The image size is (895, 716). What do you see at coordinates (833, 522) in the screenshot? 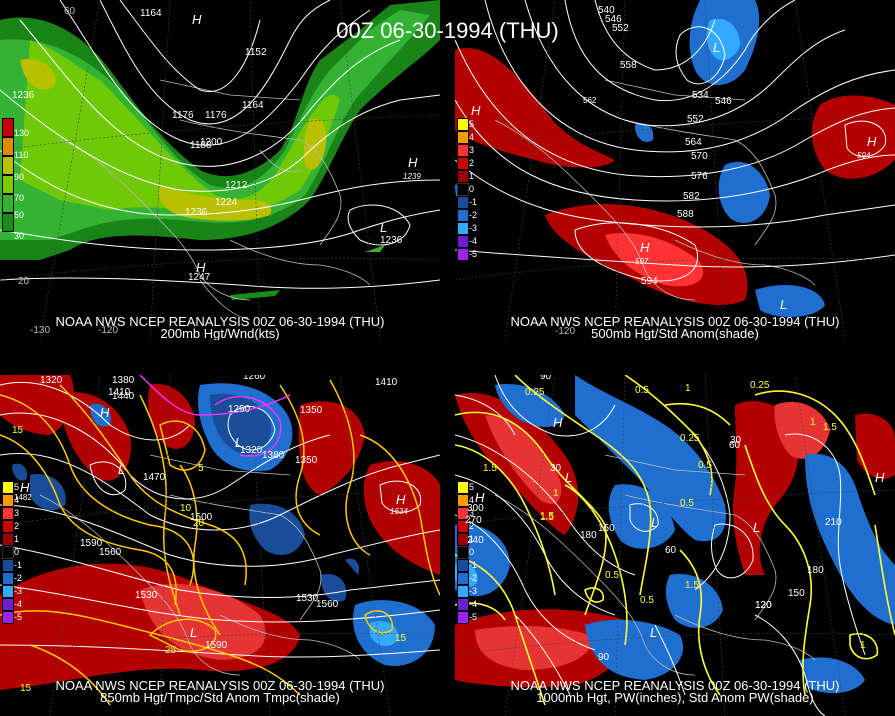
I see `contour-label: 210` at bounding box center [833, 522].